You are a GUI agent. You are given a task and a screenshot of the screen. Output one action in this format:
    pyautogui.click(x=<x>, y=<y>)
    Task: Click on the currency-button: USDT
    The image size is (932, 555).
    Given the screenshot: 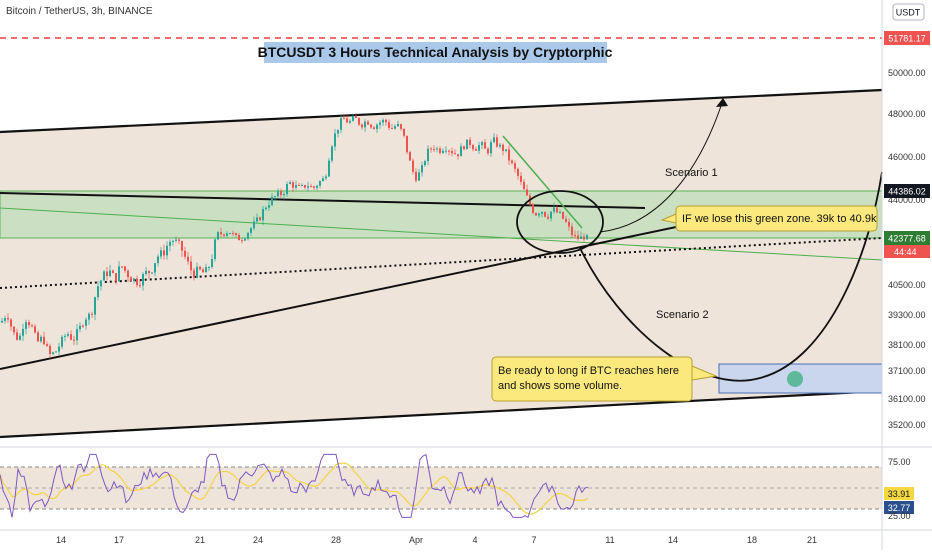 What is the action you would take?
    pyautogui.click(x=908, y=13)
    